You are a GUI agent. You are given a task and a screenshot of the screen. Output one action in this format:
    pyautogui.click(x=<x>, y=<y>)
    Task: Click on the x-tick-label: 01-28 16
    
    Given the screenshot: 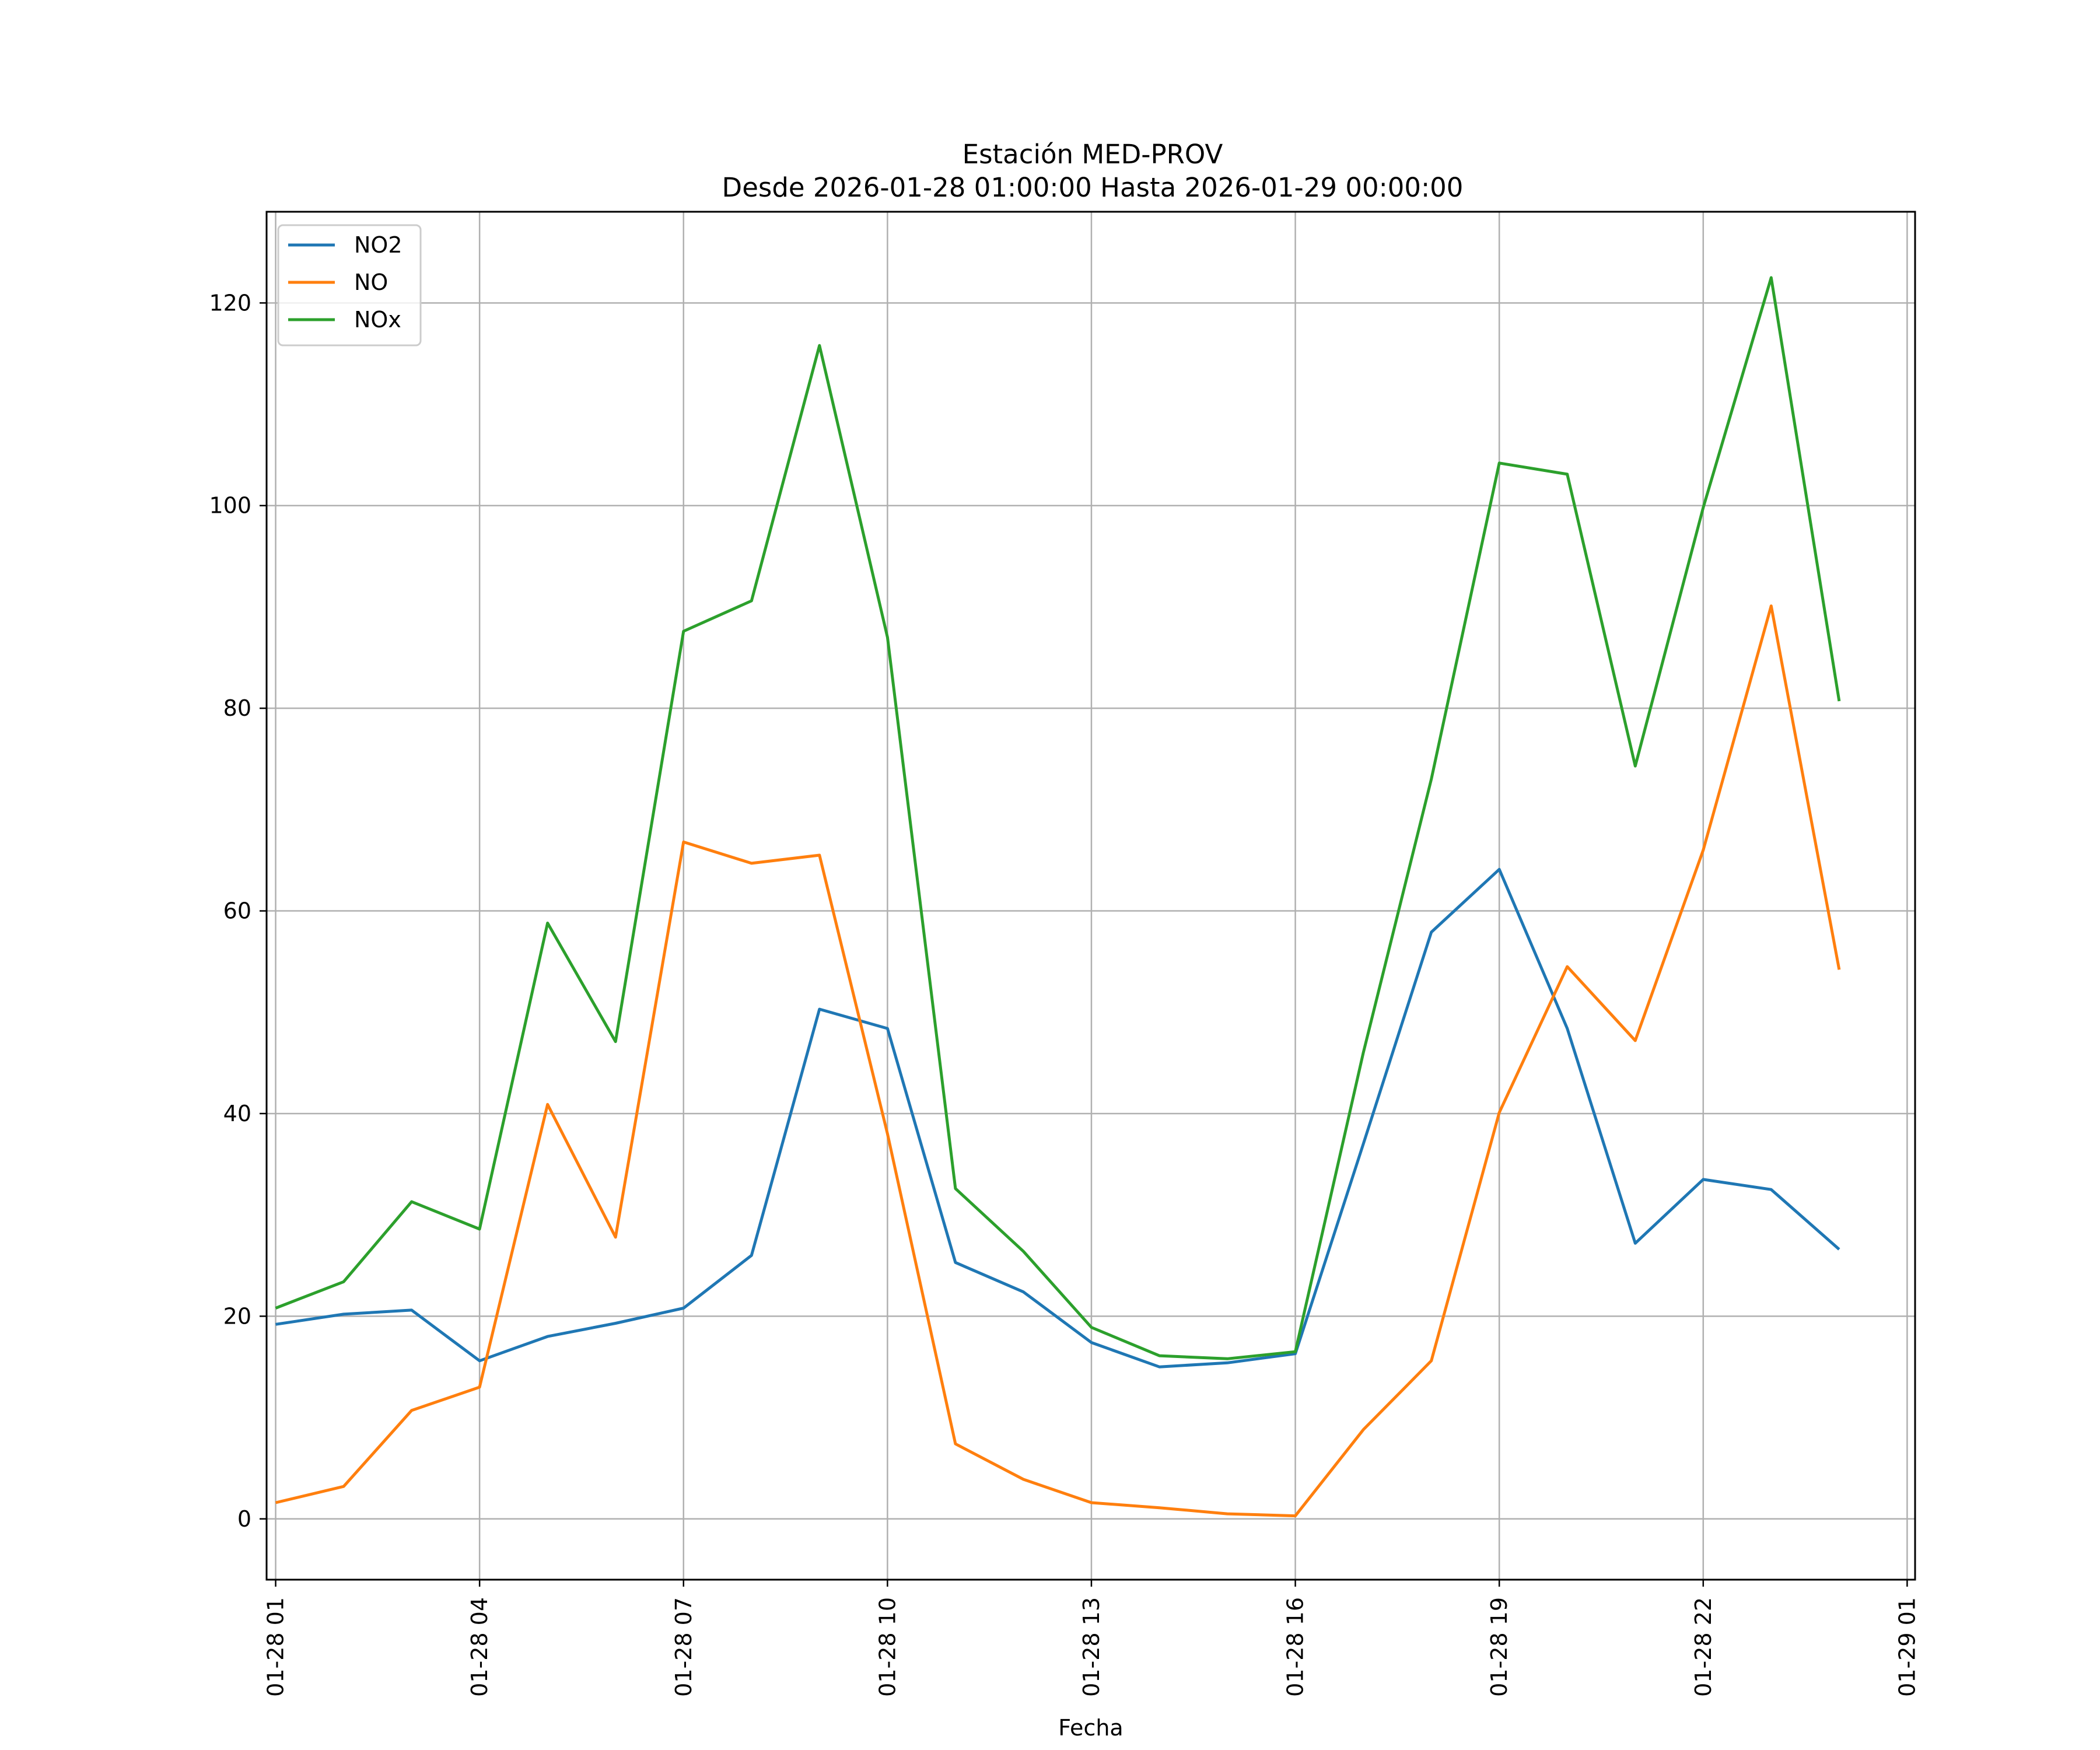 What is the action you would take?
    pyautogui.click(x=1295, y=1647)
    